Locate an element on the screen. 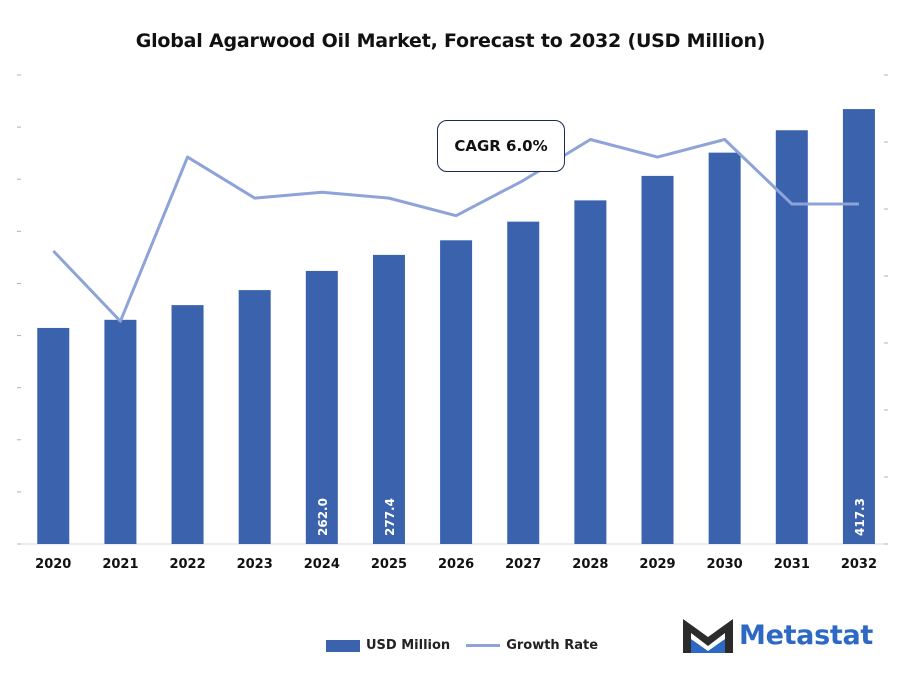  x-tick-label: 2031 is located at coordinates (792, 564).